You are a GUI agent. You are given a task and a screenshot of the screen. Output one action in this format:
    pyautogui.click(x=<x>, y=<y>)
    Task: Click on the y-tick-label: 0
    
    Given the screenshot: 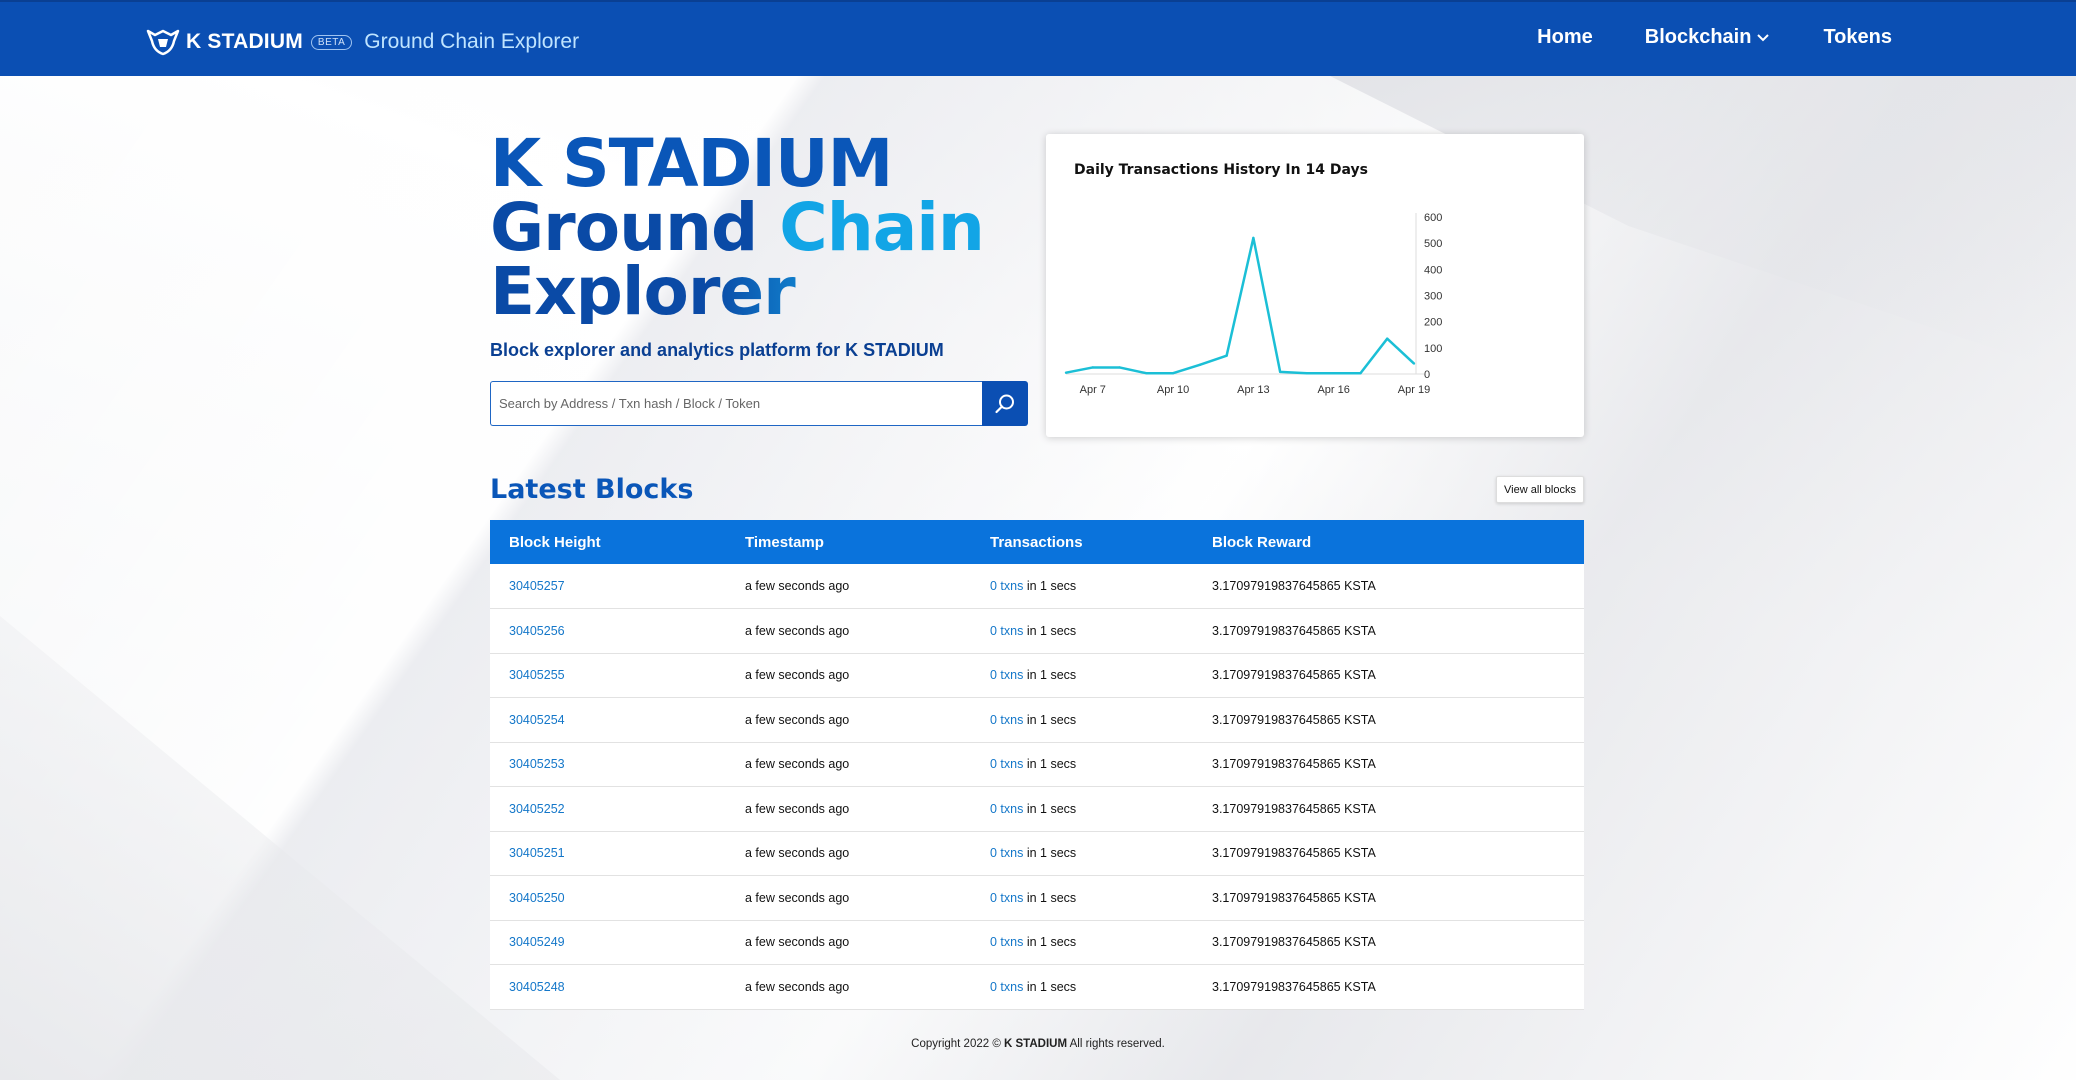 What is the action you would take?
    pyautogui.click(x=1427, y=375)
    